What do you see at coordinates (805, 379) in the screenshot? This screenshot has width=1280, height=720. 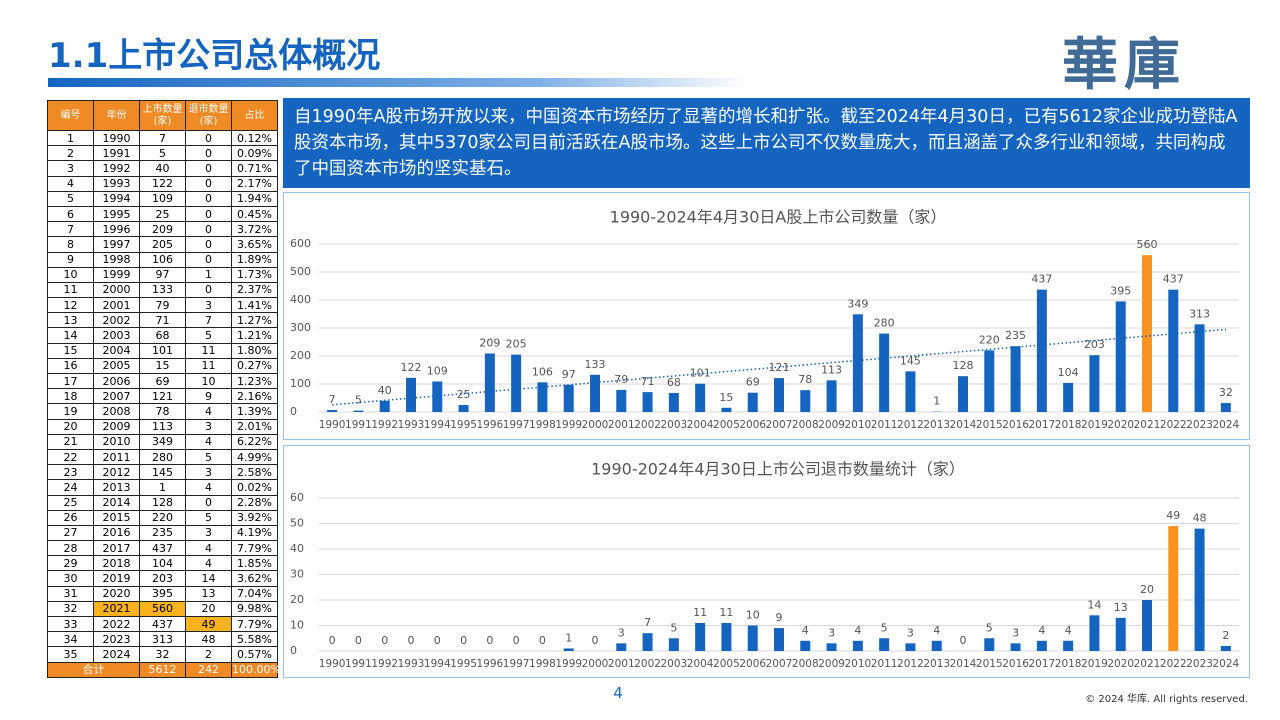 I see `data-label: 78` at bounding box center [805, 379].